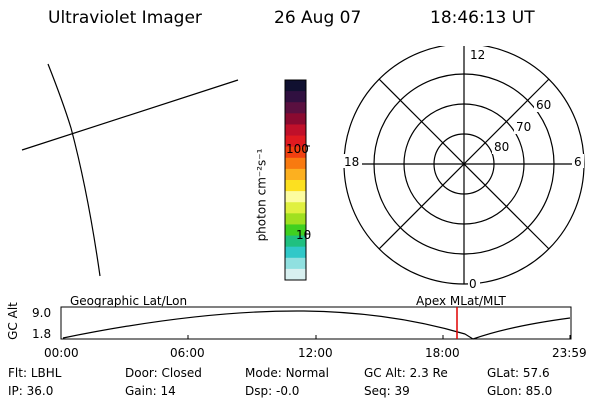 This screenshot has width=600, height=400. Describe the element at coordinates (12, 321) in the screenshot. I see `timeline-axis-label: GC Alt` at that location.